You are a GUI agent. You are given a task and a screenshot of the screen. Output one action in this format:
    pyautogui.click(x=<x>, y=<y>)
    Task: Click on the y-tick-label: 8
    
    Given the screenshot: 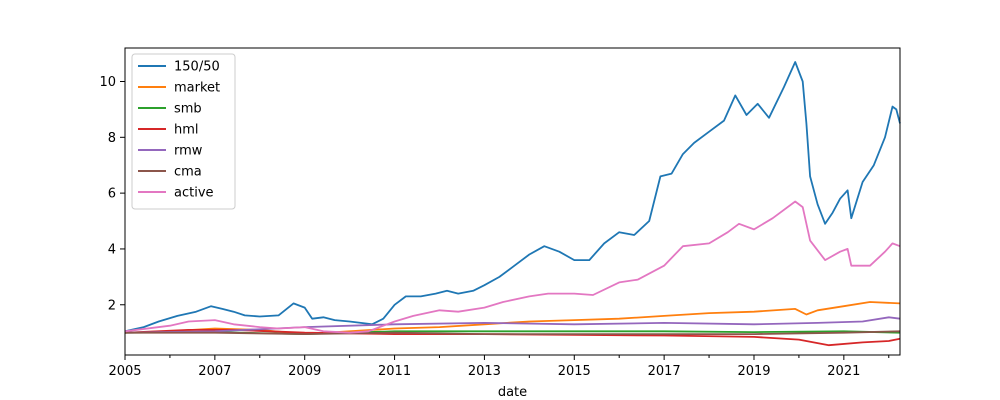 What is the action you would take?
    pyautogui.click(x=112, y=138)
    